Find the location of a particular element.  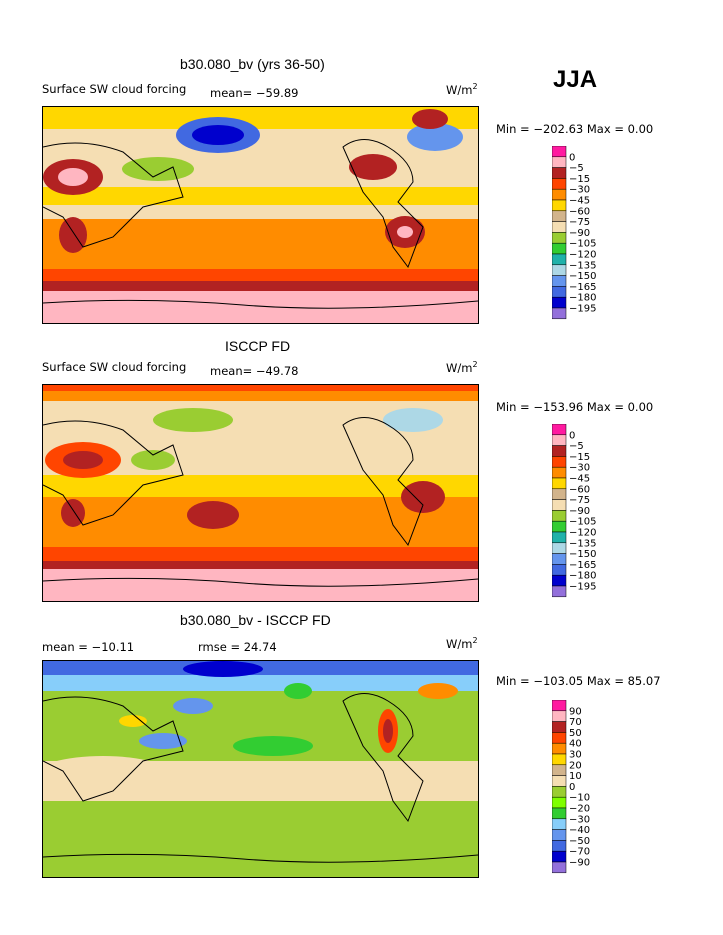

legend-tick-label: 90 is located at coordinates (575, 711).